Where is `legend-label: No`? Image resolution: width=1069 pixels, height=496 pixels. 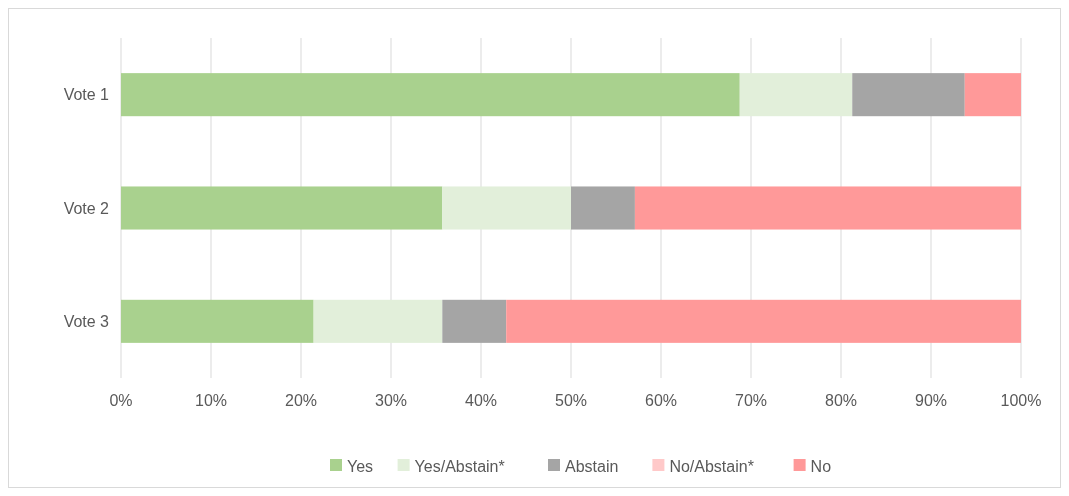
legend-label: No is located at coordinates (821, 466).